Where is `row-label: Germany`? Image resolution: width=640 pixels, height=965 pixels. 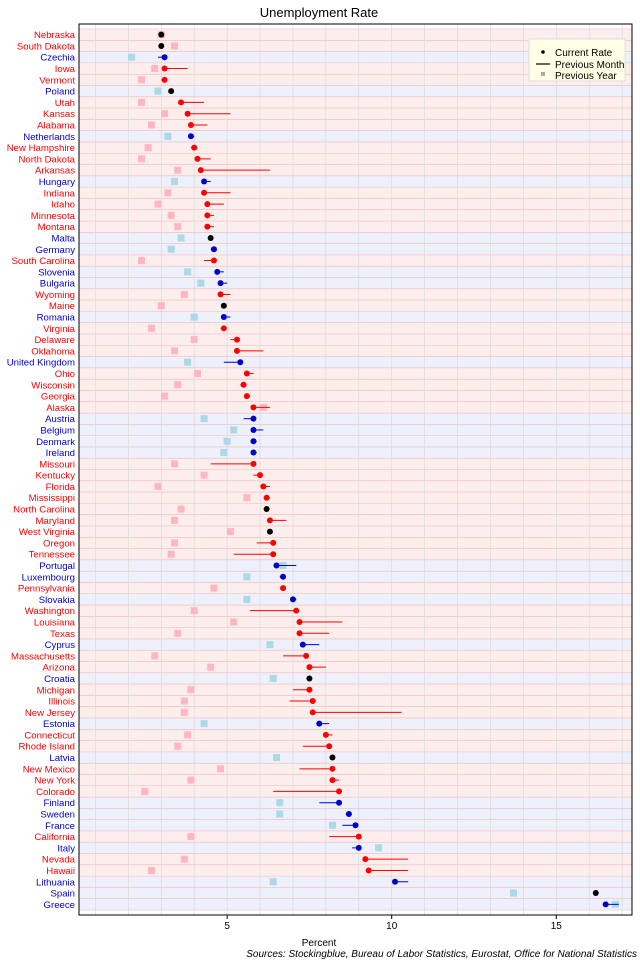
row-label: Germany is located at coordinates (56, 250).